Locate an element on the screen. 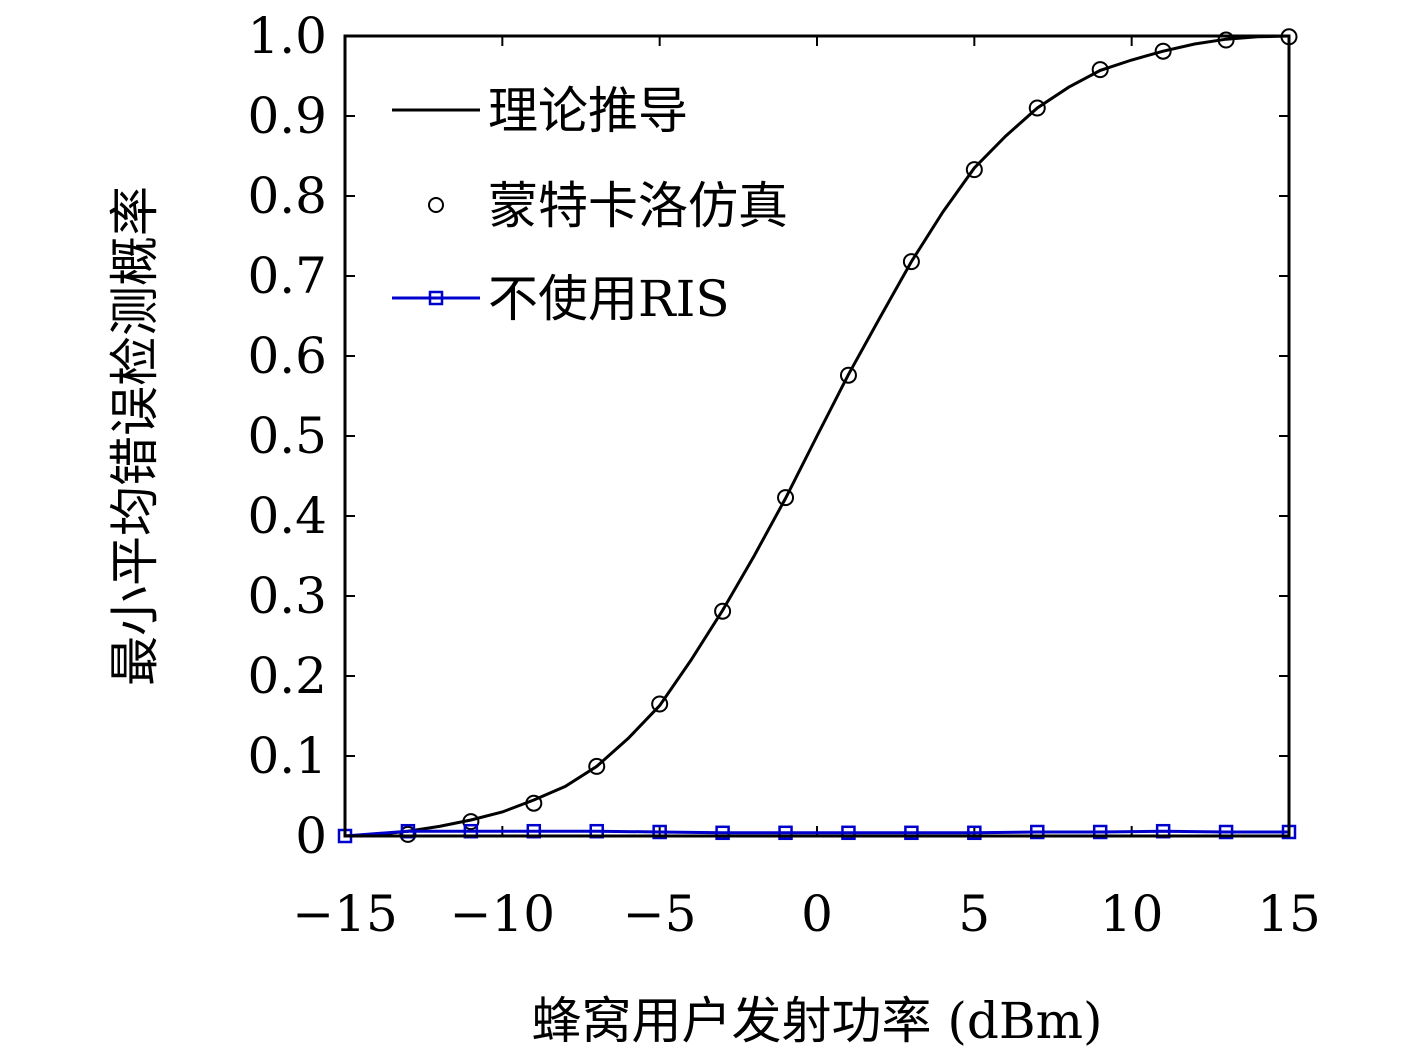  y-tick-label: 0.6 is located at coordinates (287, 356).